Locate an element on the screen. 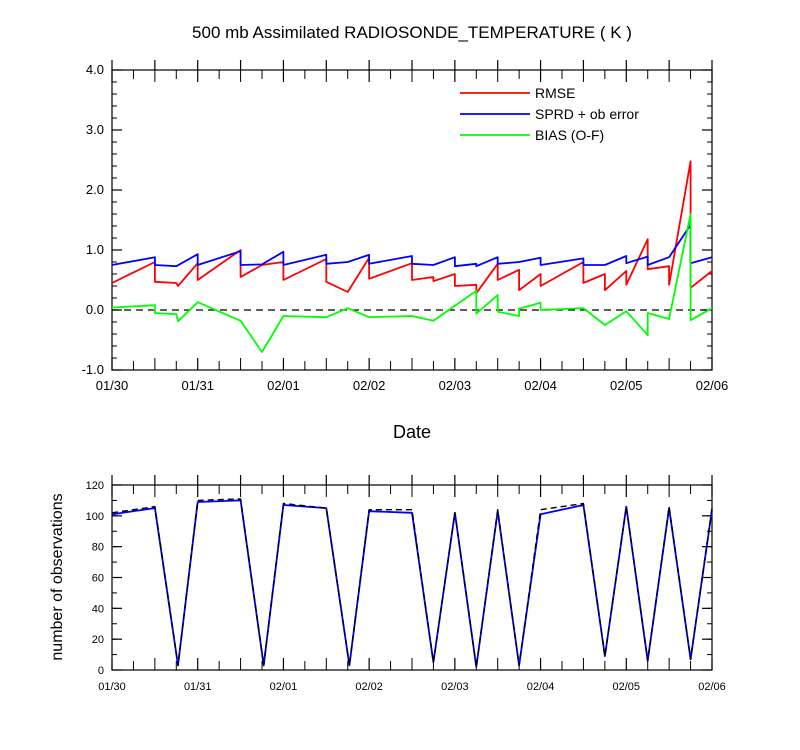 The width and height of the screenshot is (800, 750). bottom-chart-ytick-label: 80 is located at coordinates (98, 548).